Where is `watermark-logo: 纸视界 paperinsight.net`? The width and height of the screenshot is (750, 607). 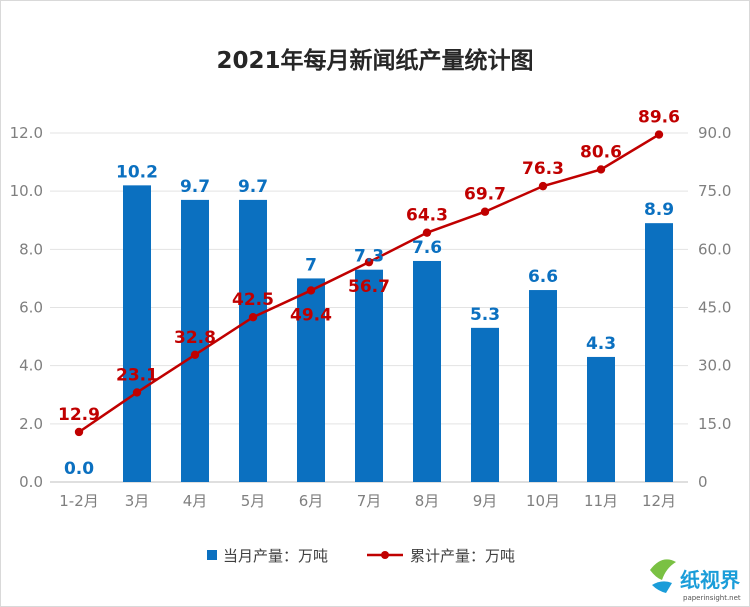 watermark-logo: 纸视界 paperinsight.net is located at coordinates (695, 580).